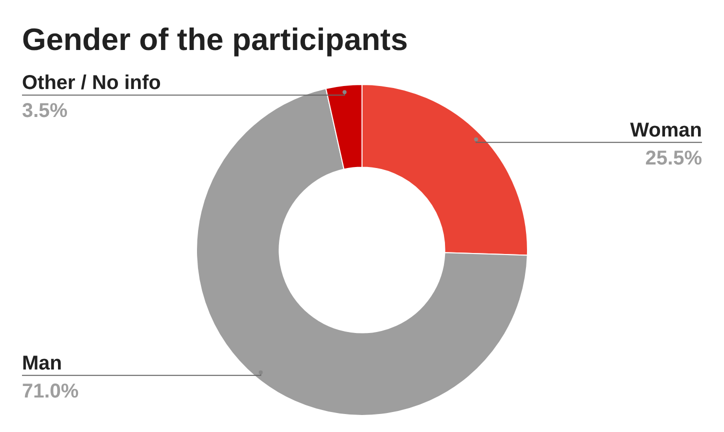 Image resolution: width=724 pixels, height=432 pixels. Describe the element at coordinates (45, 111) in the screenshot. I see `data-label: 3.5%` at that location.